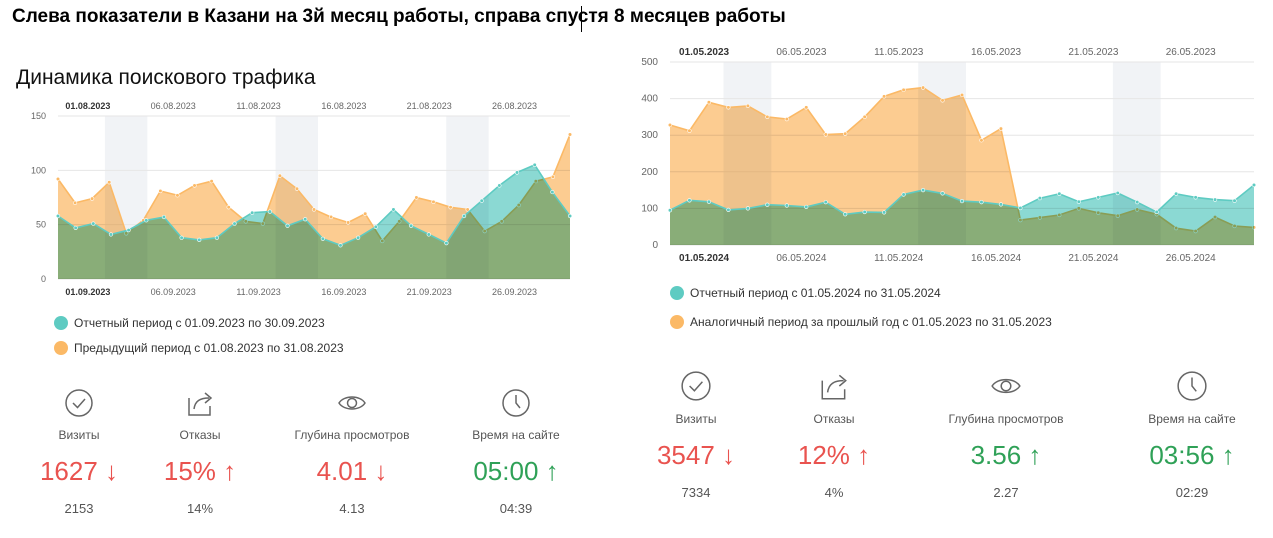 This screenshot has width=1273, height=538. Describe the element at coordinates (1006, 455) in the screenshot. I see `metric-value: 3.56 ↑` at that location.